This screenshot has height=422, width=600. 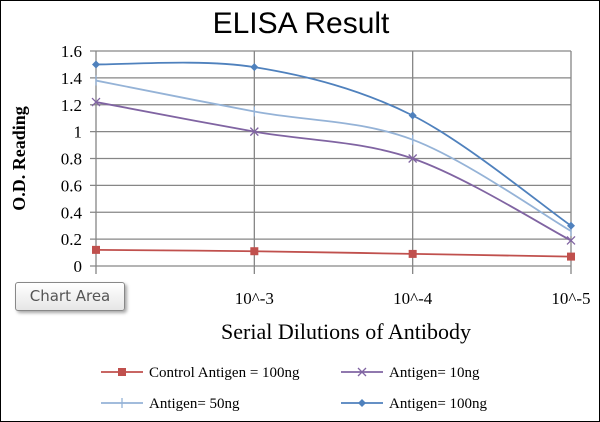 I want to click on x-tick-label: 10^-3, so click(x=254, y=298).